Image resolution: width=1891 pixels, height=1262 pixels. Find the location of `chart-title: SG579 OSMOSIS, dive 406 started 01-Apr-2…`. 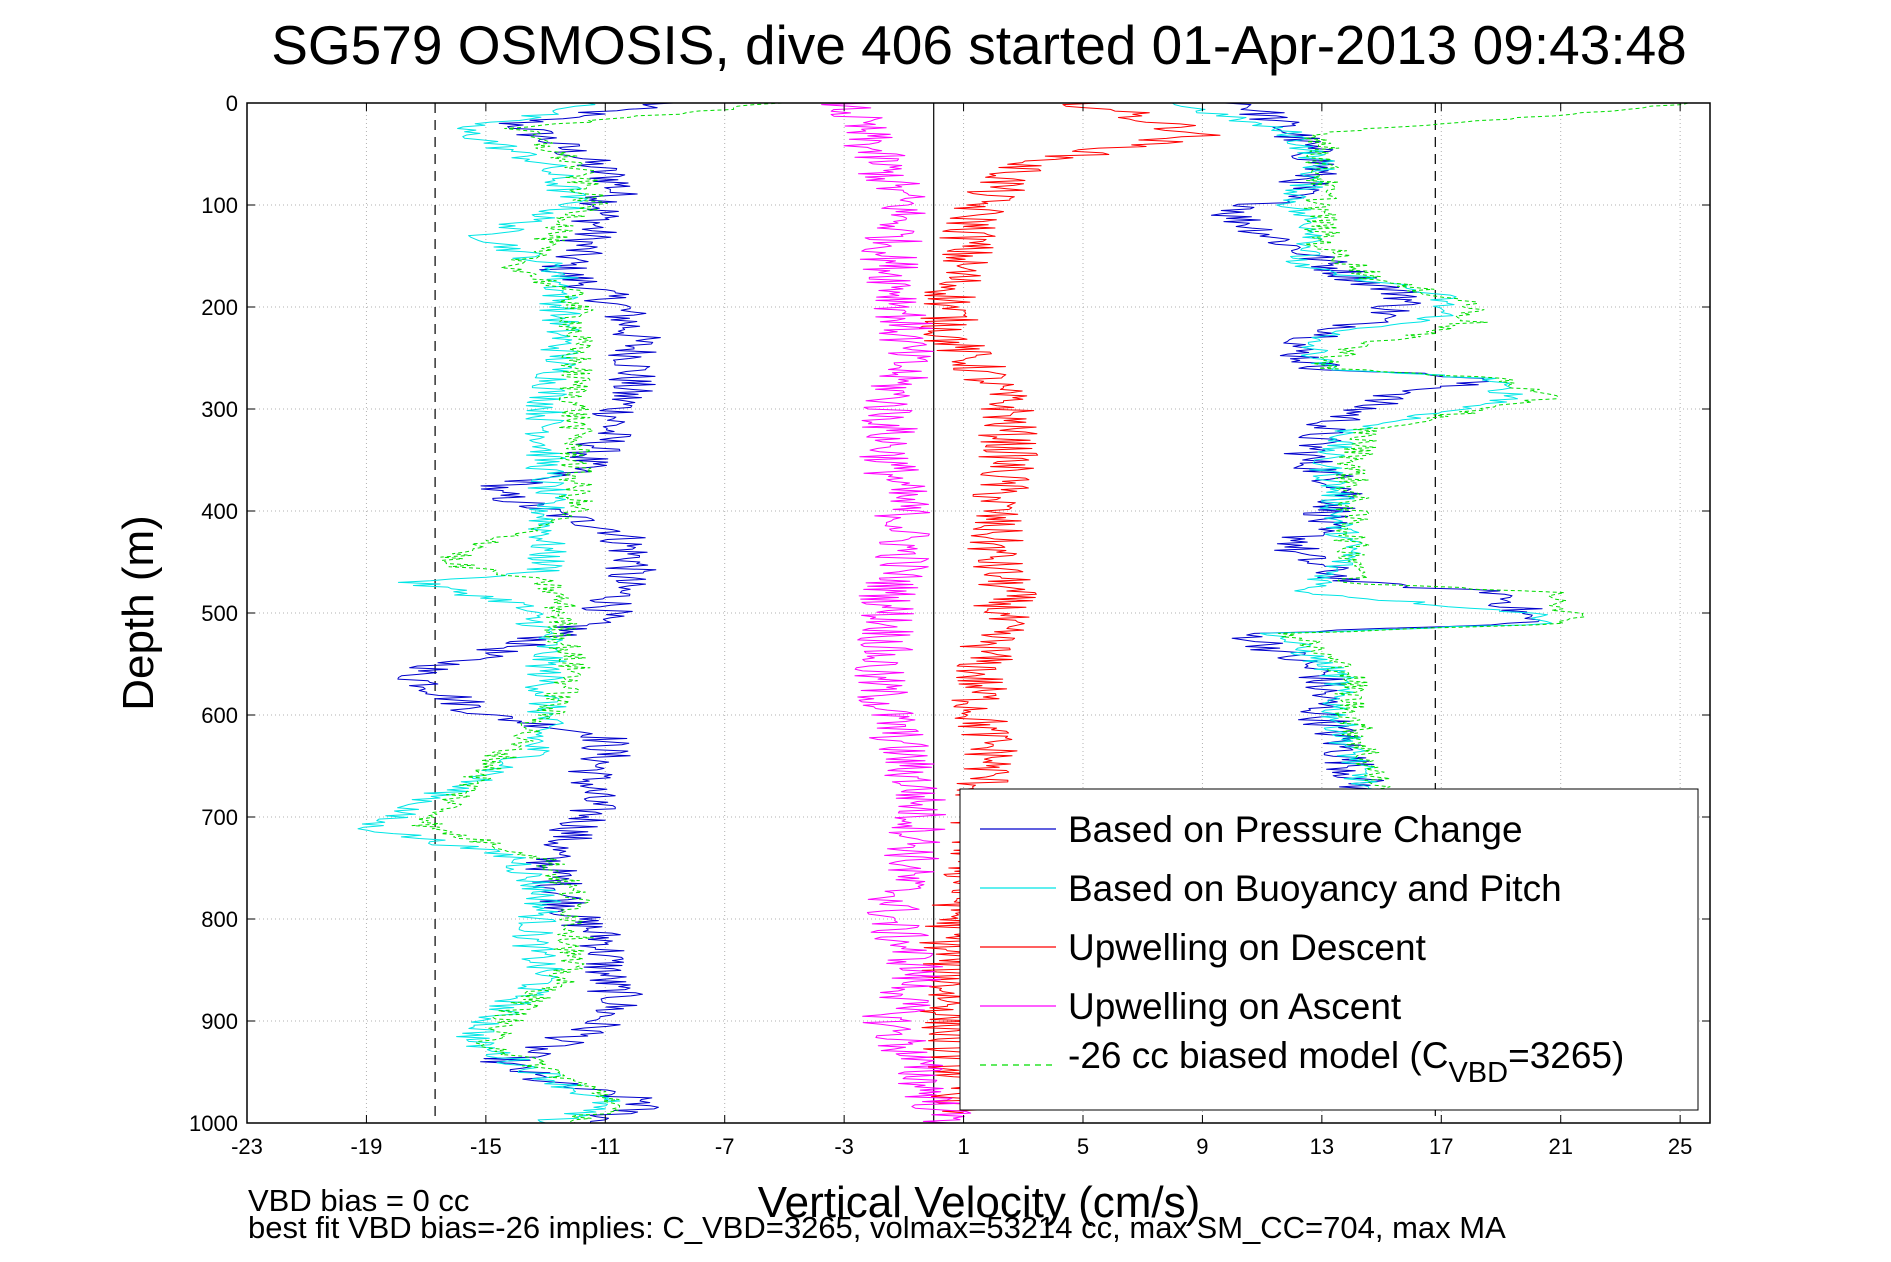

chart-title: SG579 OSMOSIS, dive 406 started 01-Apr-2… is located at coordinates (979, 45).